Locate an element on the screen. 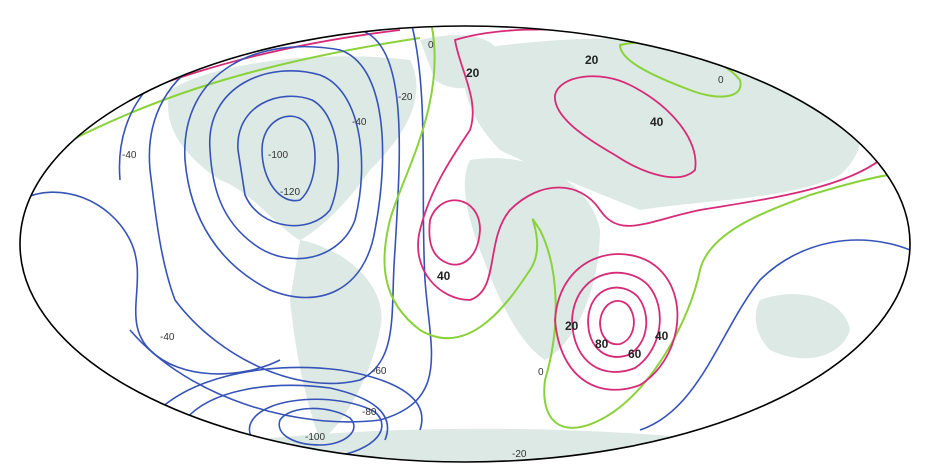  label-neg-80-bottom: -80 is located at coordinates (369, 412).